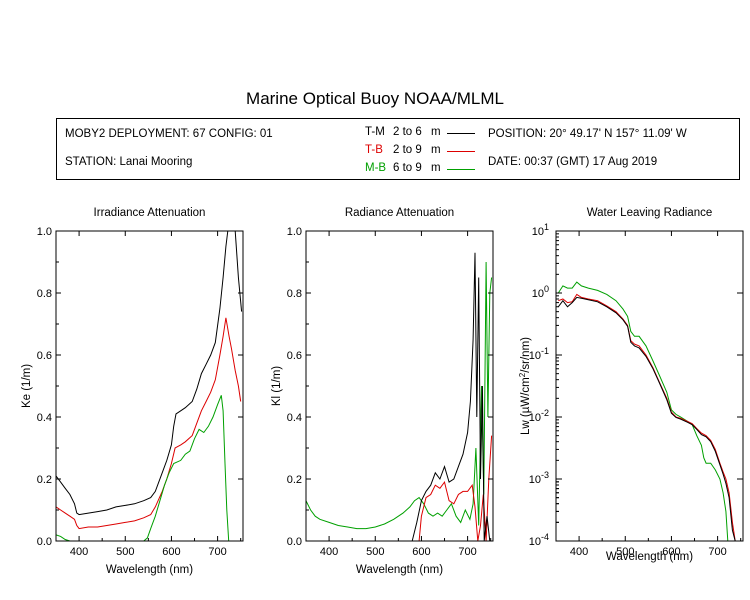  Describe the element at coordinates (374, 150) in the screenshot. I see `legend-code-tb: T-B` at that location.